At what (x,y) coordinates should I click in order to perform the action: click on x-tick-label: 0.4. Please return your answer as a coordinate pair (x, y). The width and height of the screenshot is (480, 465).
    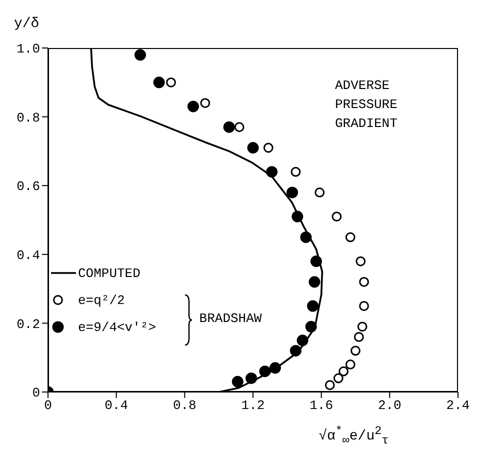
    Looking at the image, I should click on (116, 406).